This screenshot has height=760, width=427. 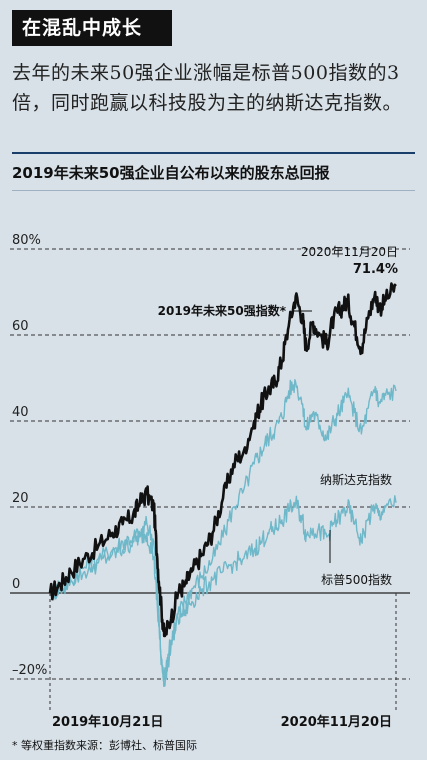 What do you see at coordinates (222, 310) in the screenshot?
I see `series-label-future50: 2019年未来50强指数*` at bounding box center [222, 310].